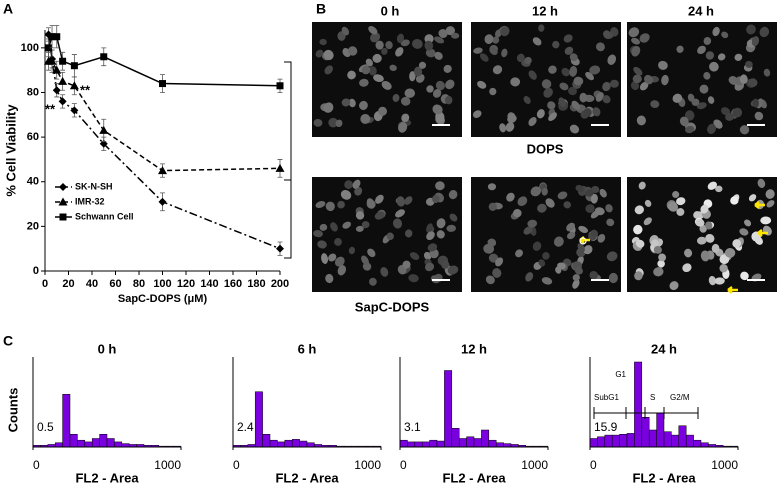 The width and height of the screenshot is (778, 486). I want to click on legend-label: IMR-32, so click(90, 201).